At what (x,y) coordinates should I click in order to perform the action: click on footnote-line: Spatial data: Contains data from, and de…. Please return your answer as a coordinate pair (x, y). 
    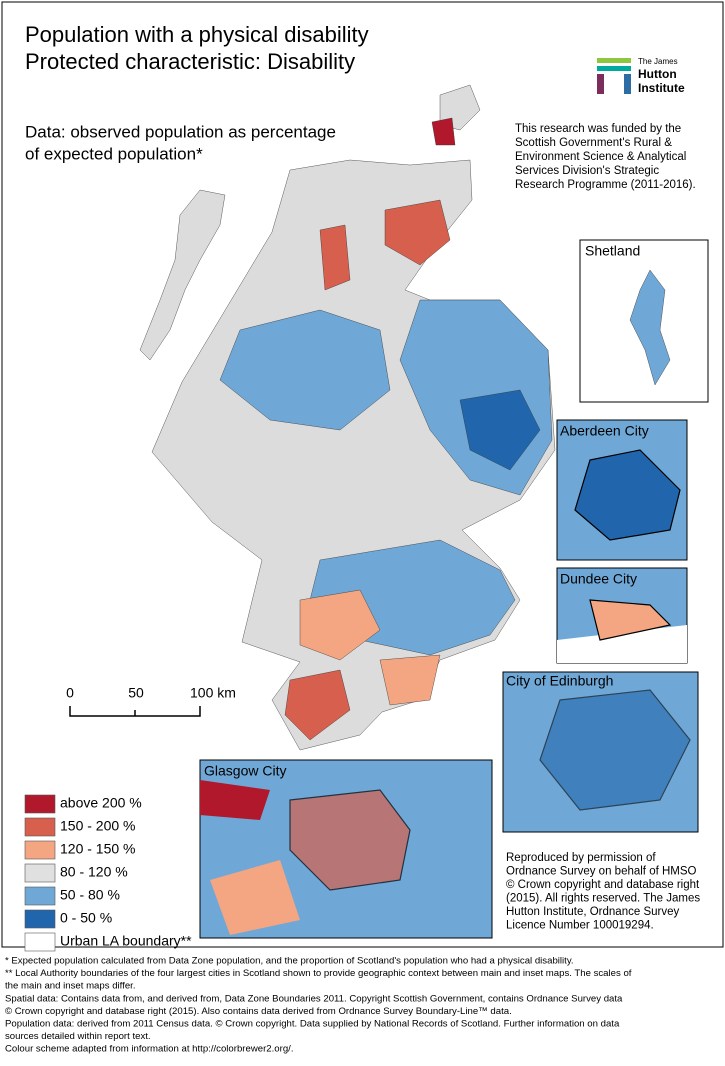
    Looking at the image, I should click on (314, 998).